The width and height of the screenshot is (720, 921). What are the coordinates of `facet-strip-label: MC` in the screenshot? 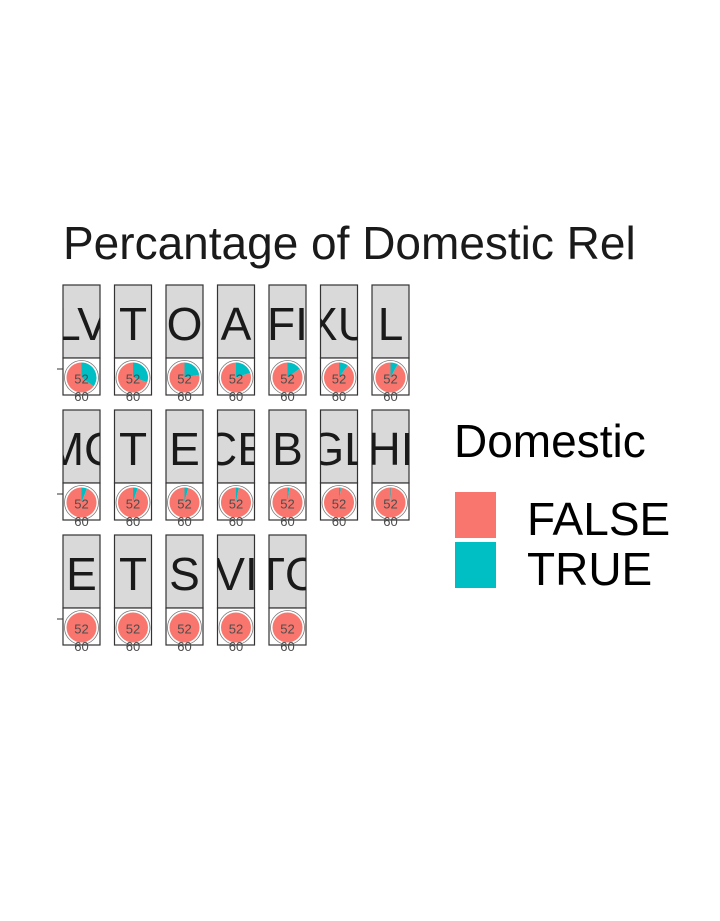 It's located at (82, 449).